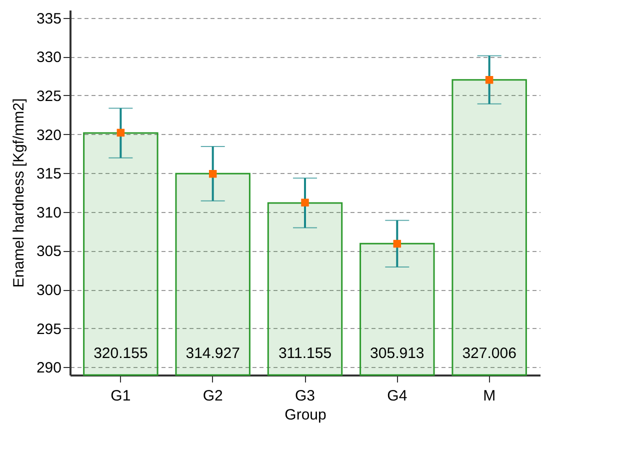  What do you see at coordinates (120, 396) in the screenshot?
I see `x-tick-label: G1` at bounding box center [120, 396].